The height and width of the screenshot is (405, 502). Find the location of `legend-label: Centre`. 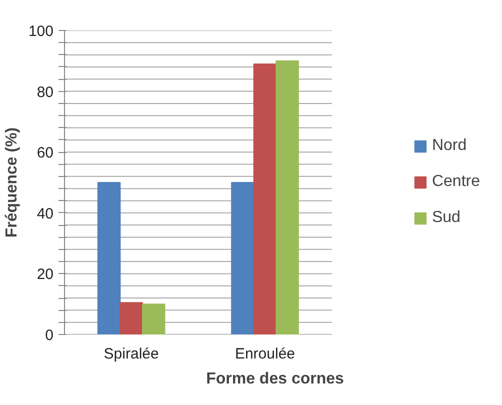

legend-label: Centre is located at coordinates (456, 182).